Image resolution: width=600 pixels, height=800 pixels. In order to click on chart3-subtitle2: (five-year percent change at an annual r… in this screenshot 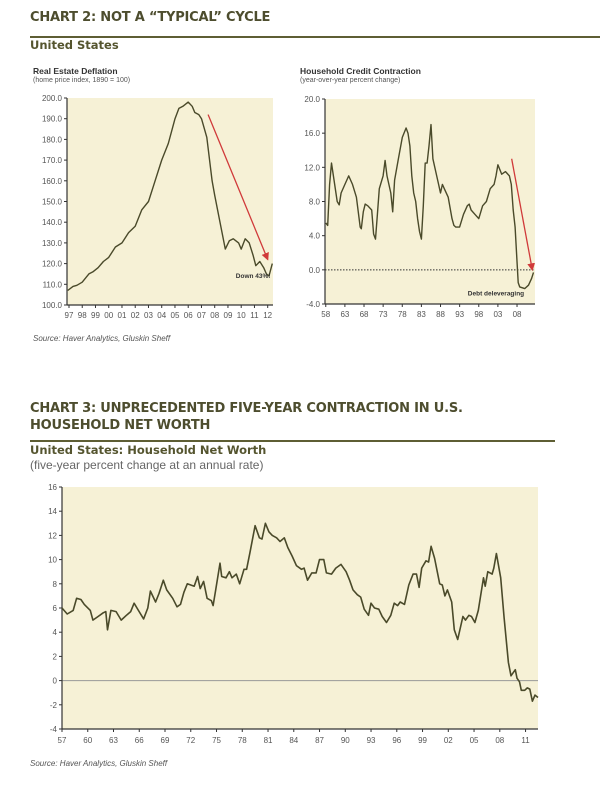, I will do `click(147, 465)`.